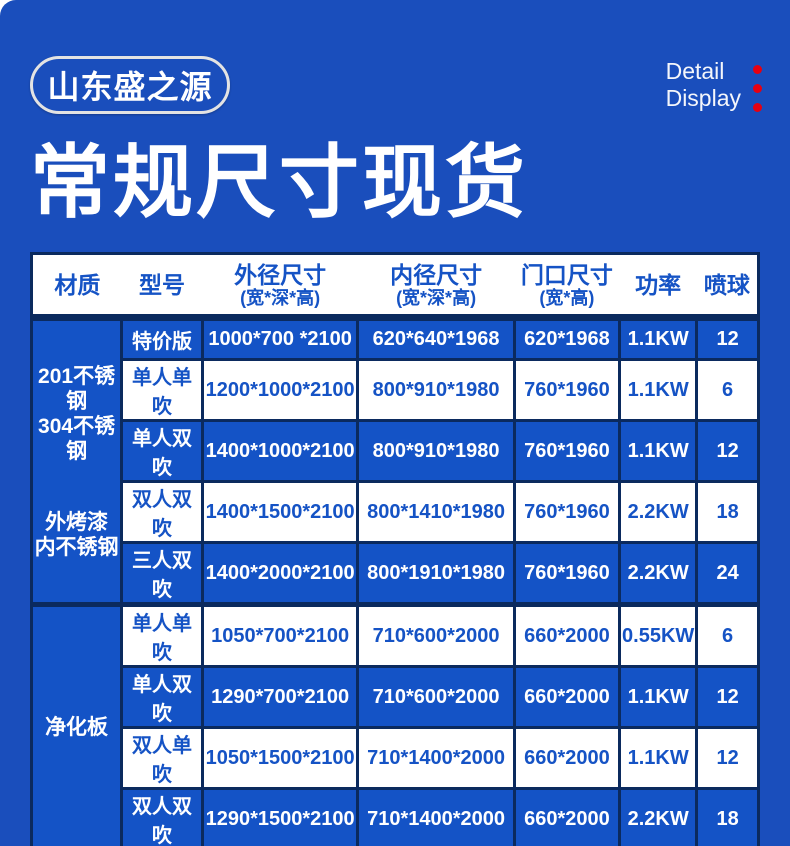 The image size is (790, 846). Describe the element at coordinates (695, 71) in the screenshot. I see `detail-line1: Detail` at that location.